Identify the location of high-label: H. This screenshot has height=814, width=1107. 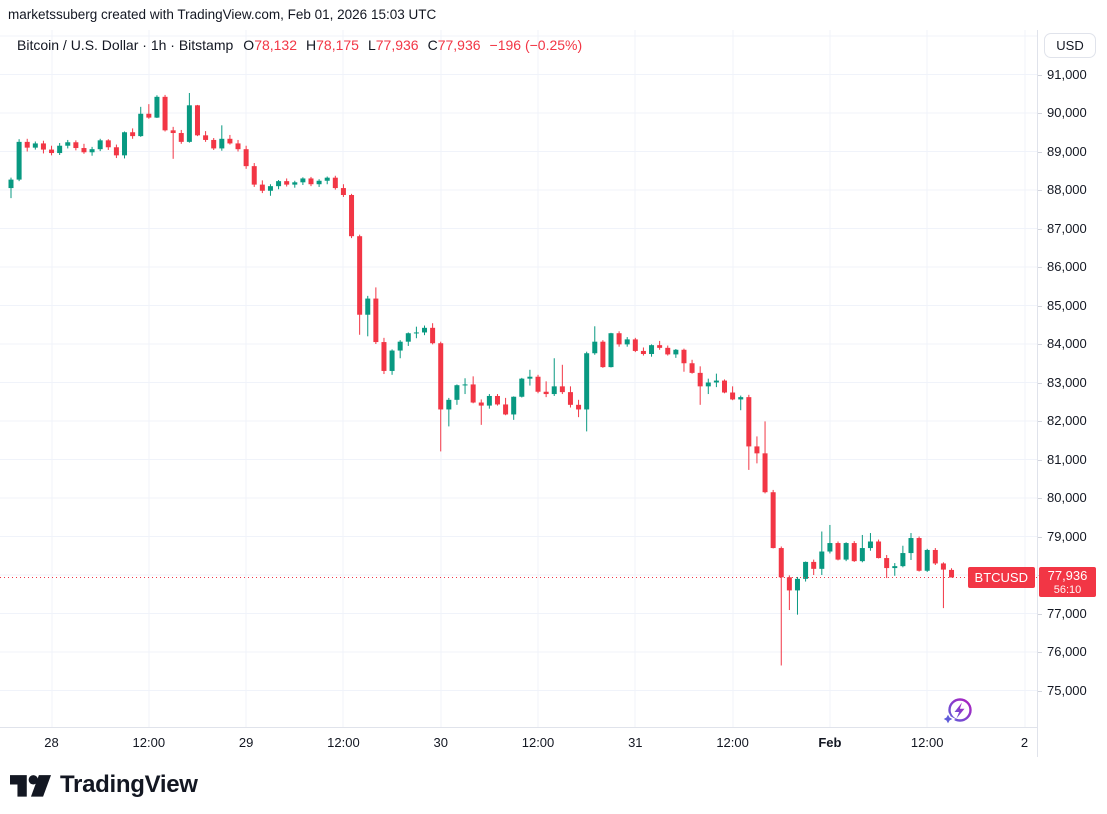
(311, 45).